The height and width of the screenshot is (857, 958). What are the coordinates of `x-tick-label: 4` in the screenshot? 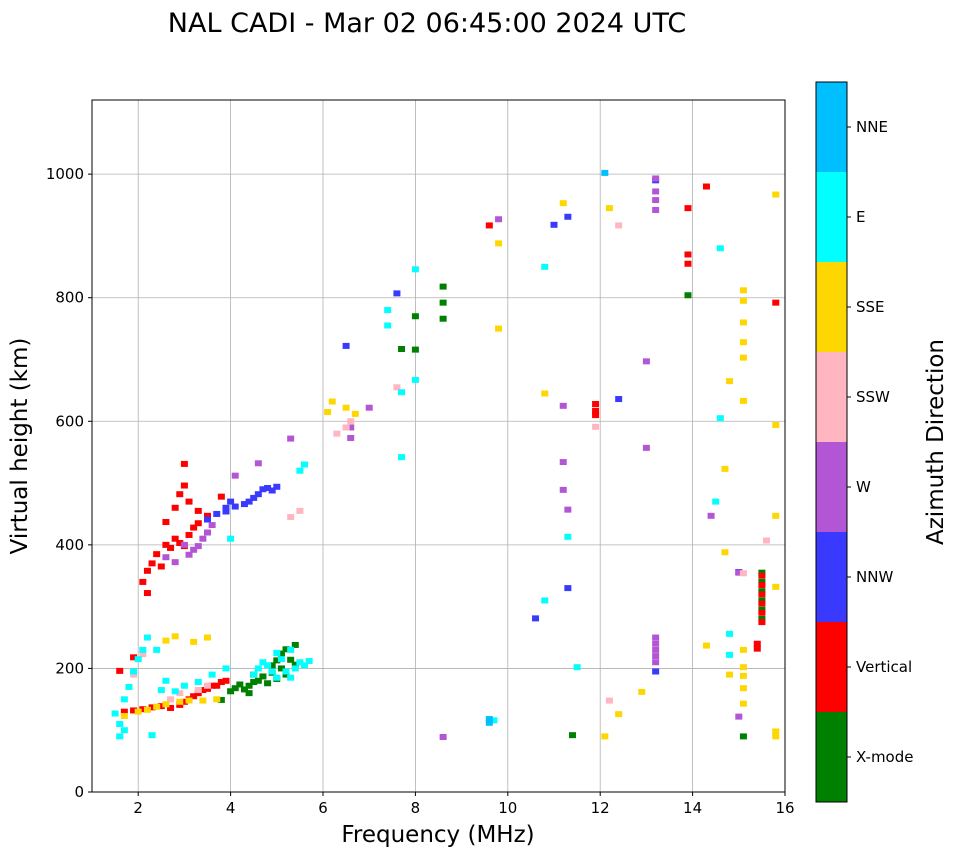 It's located at (231, 808).